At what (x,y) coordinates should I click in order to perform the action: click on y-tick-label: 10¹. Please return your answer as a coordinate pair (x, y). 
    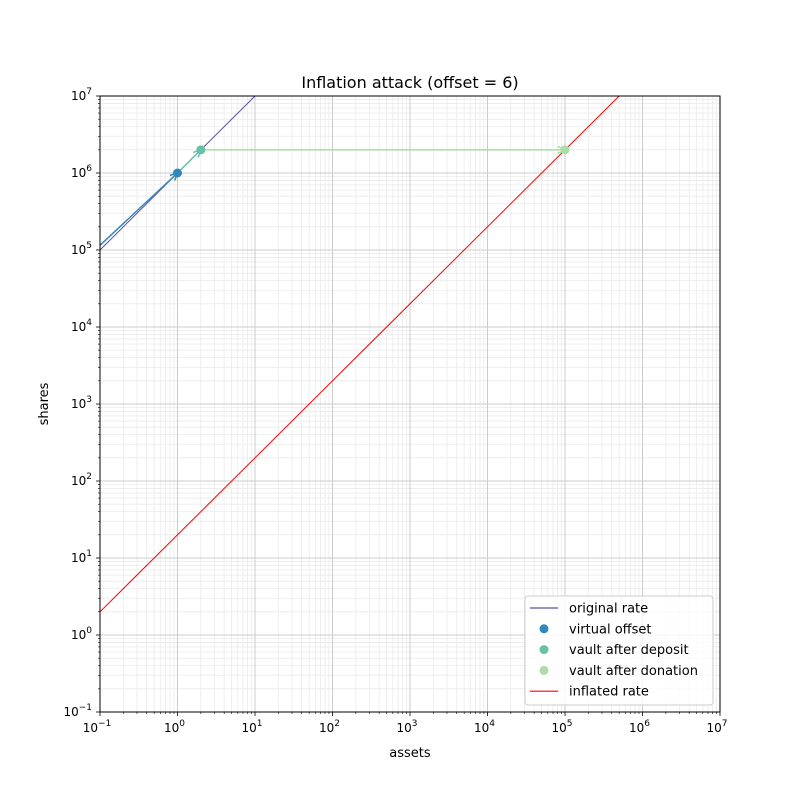
    Looking at the image, I should click on (81, 557).